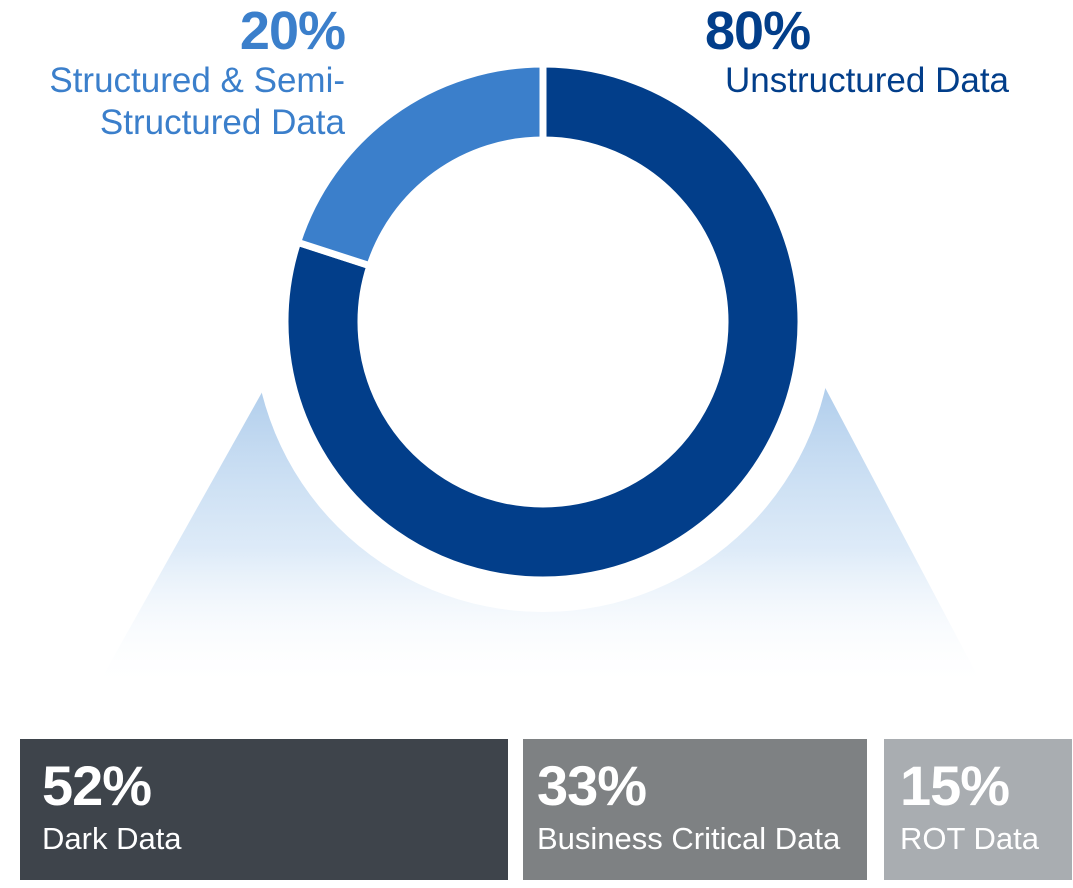  I want to click on dark-data-segment: 52% Dark Data, so click(264, 809).